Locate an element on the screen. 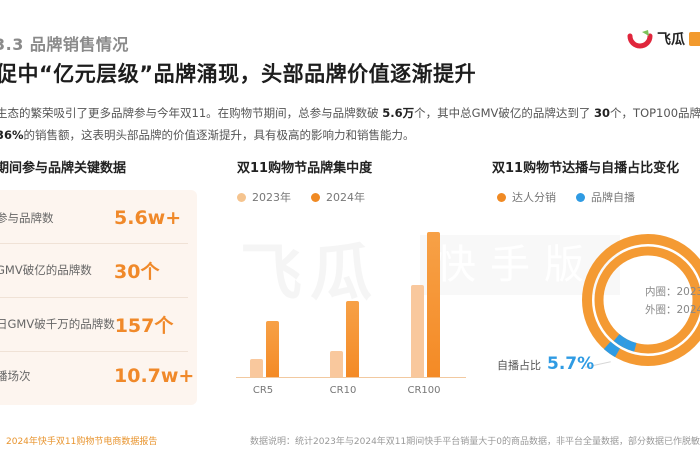  legend-item-self-live: 品牌自播 is located at coordinates (605, 197).